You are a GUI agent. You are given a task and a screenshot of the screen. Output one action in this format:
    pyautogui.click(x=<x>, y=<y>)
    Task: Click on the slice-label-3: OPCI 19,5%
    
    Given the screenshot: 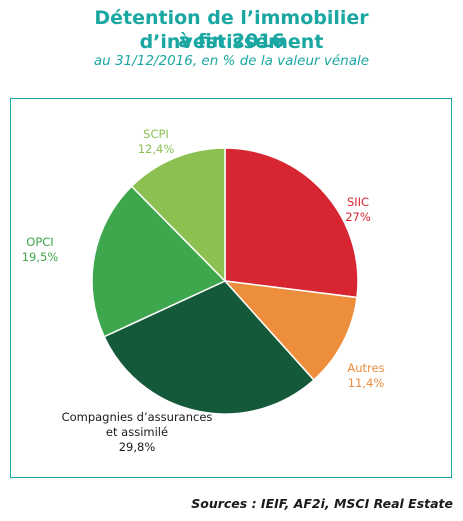 What is the action you would take?
    pyautogui.click(x=40, y=249)
    